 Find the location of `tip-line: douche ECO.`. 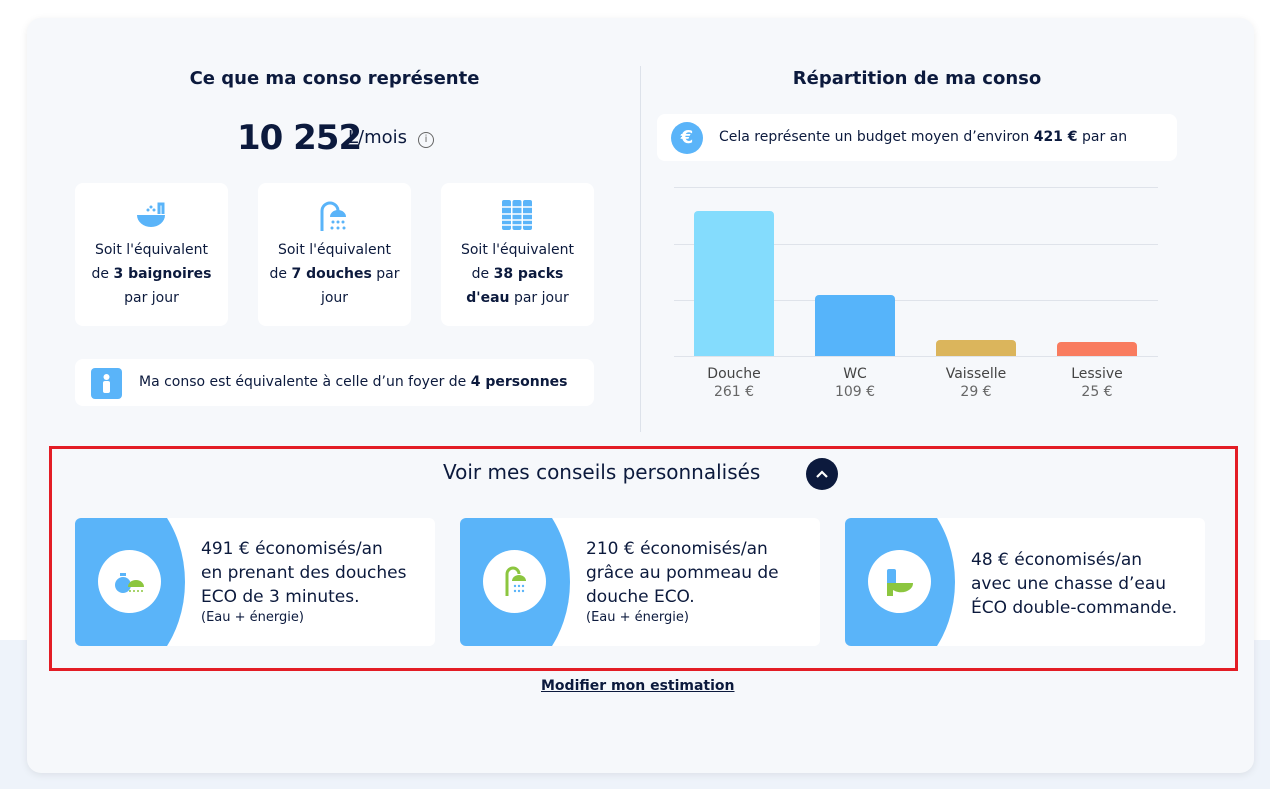

tip-line: douche ECO. is located at coordinates (640, 597).